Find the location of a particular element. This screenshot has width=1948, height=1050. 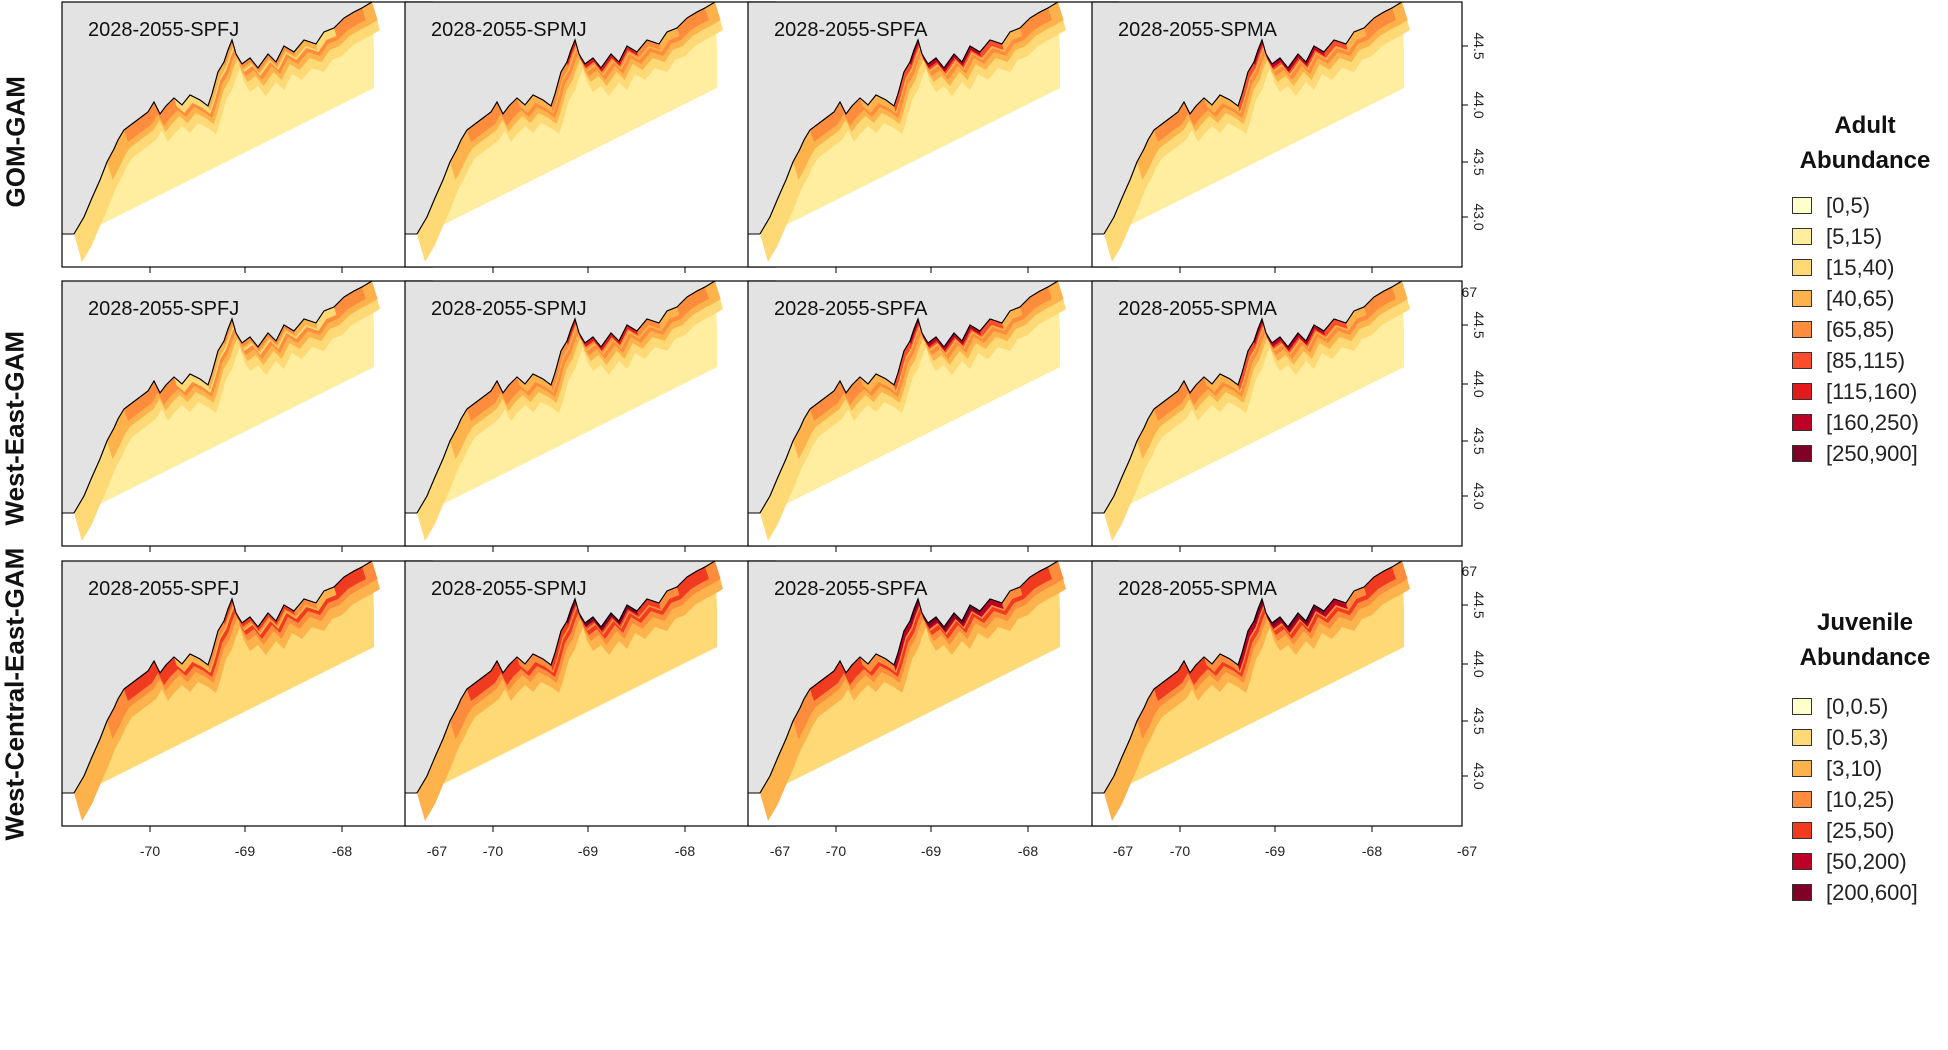

legend-adult-label: [65,85) is located at coordinates (1860, 329).